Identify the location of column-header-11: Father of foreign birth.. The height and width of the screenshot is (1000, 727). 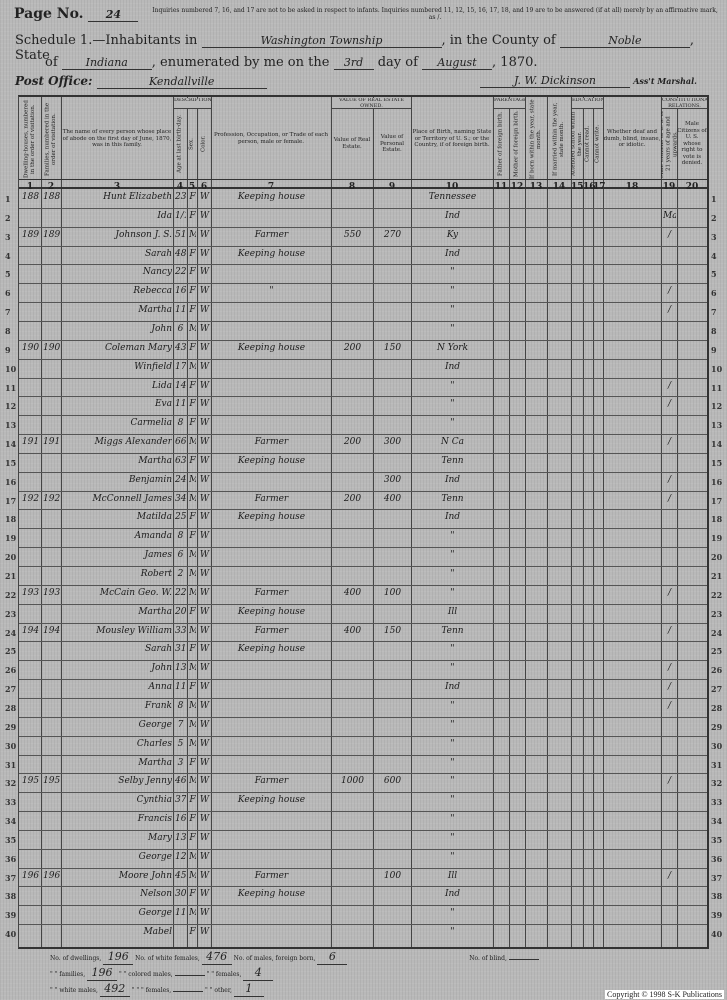
(500, 144).